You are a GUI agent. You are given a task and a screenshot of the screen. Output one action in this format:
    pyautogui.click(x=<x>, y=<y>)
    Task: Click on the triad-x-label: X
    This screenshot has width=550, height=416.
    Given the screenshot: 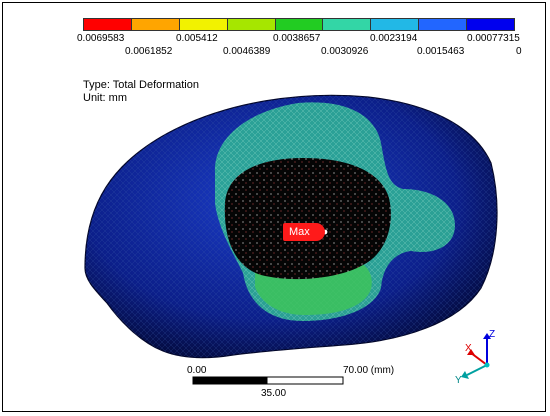 What is the action you would take?
    pyautogui.click(x=468, y=348)
    